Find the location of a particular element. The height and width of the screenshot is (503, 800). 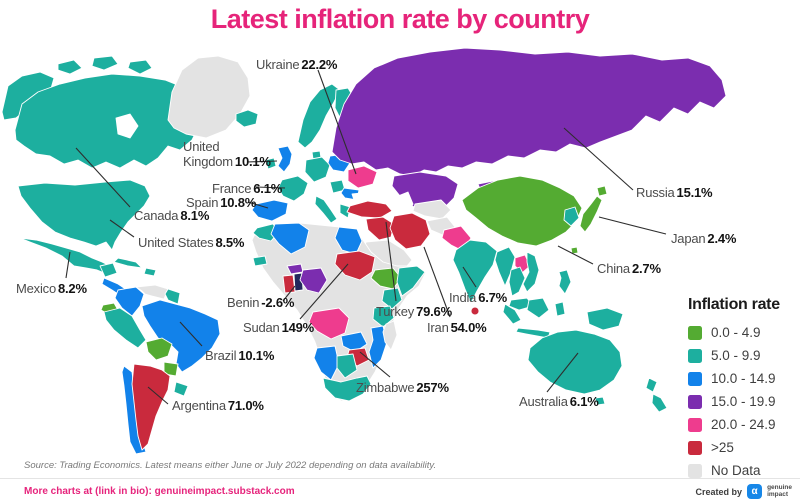

country-peru is located at coordinates (125, 328).